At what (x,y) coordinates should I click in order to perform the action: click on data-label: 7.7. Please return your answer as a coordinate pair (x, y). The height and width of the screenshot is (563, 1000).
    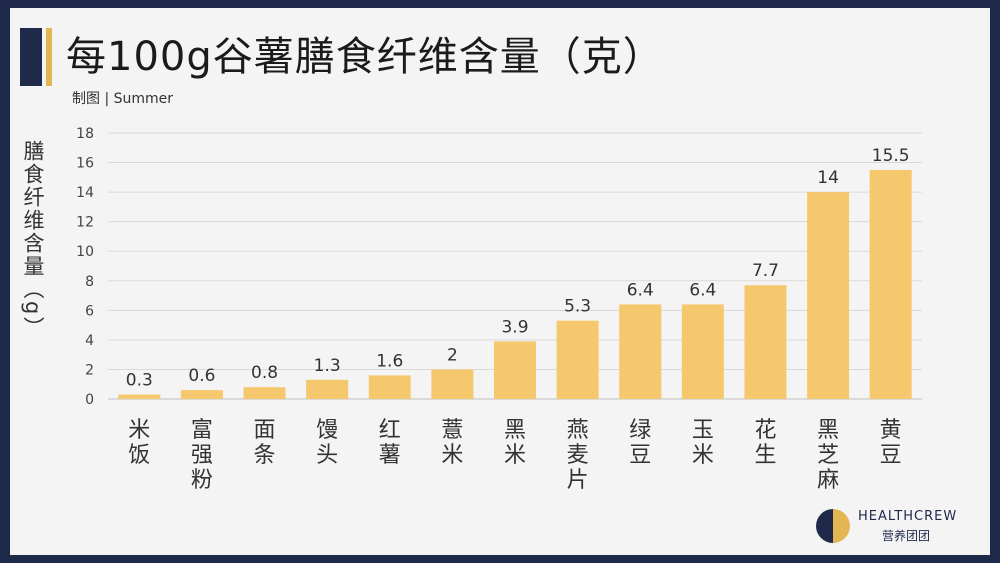
    Looking at the image, I should click on (765, 271).